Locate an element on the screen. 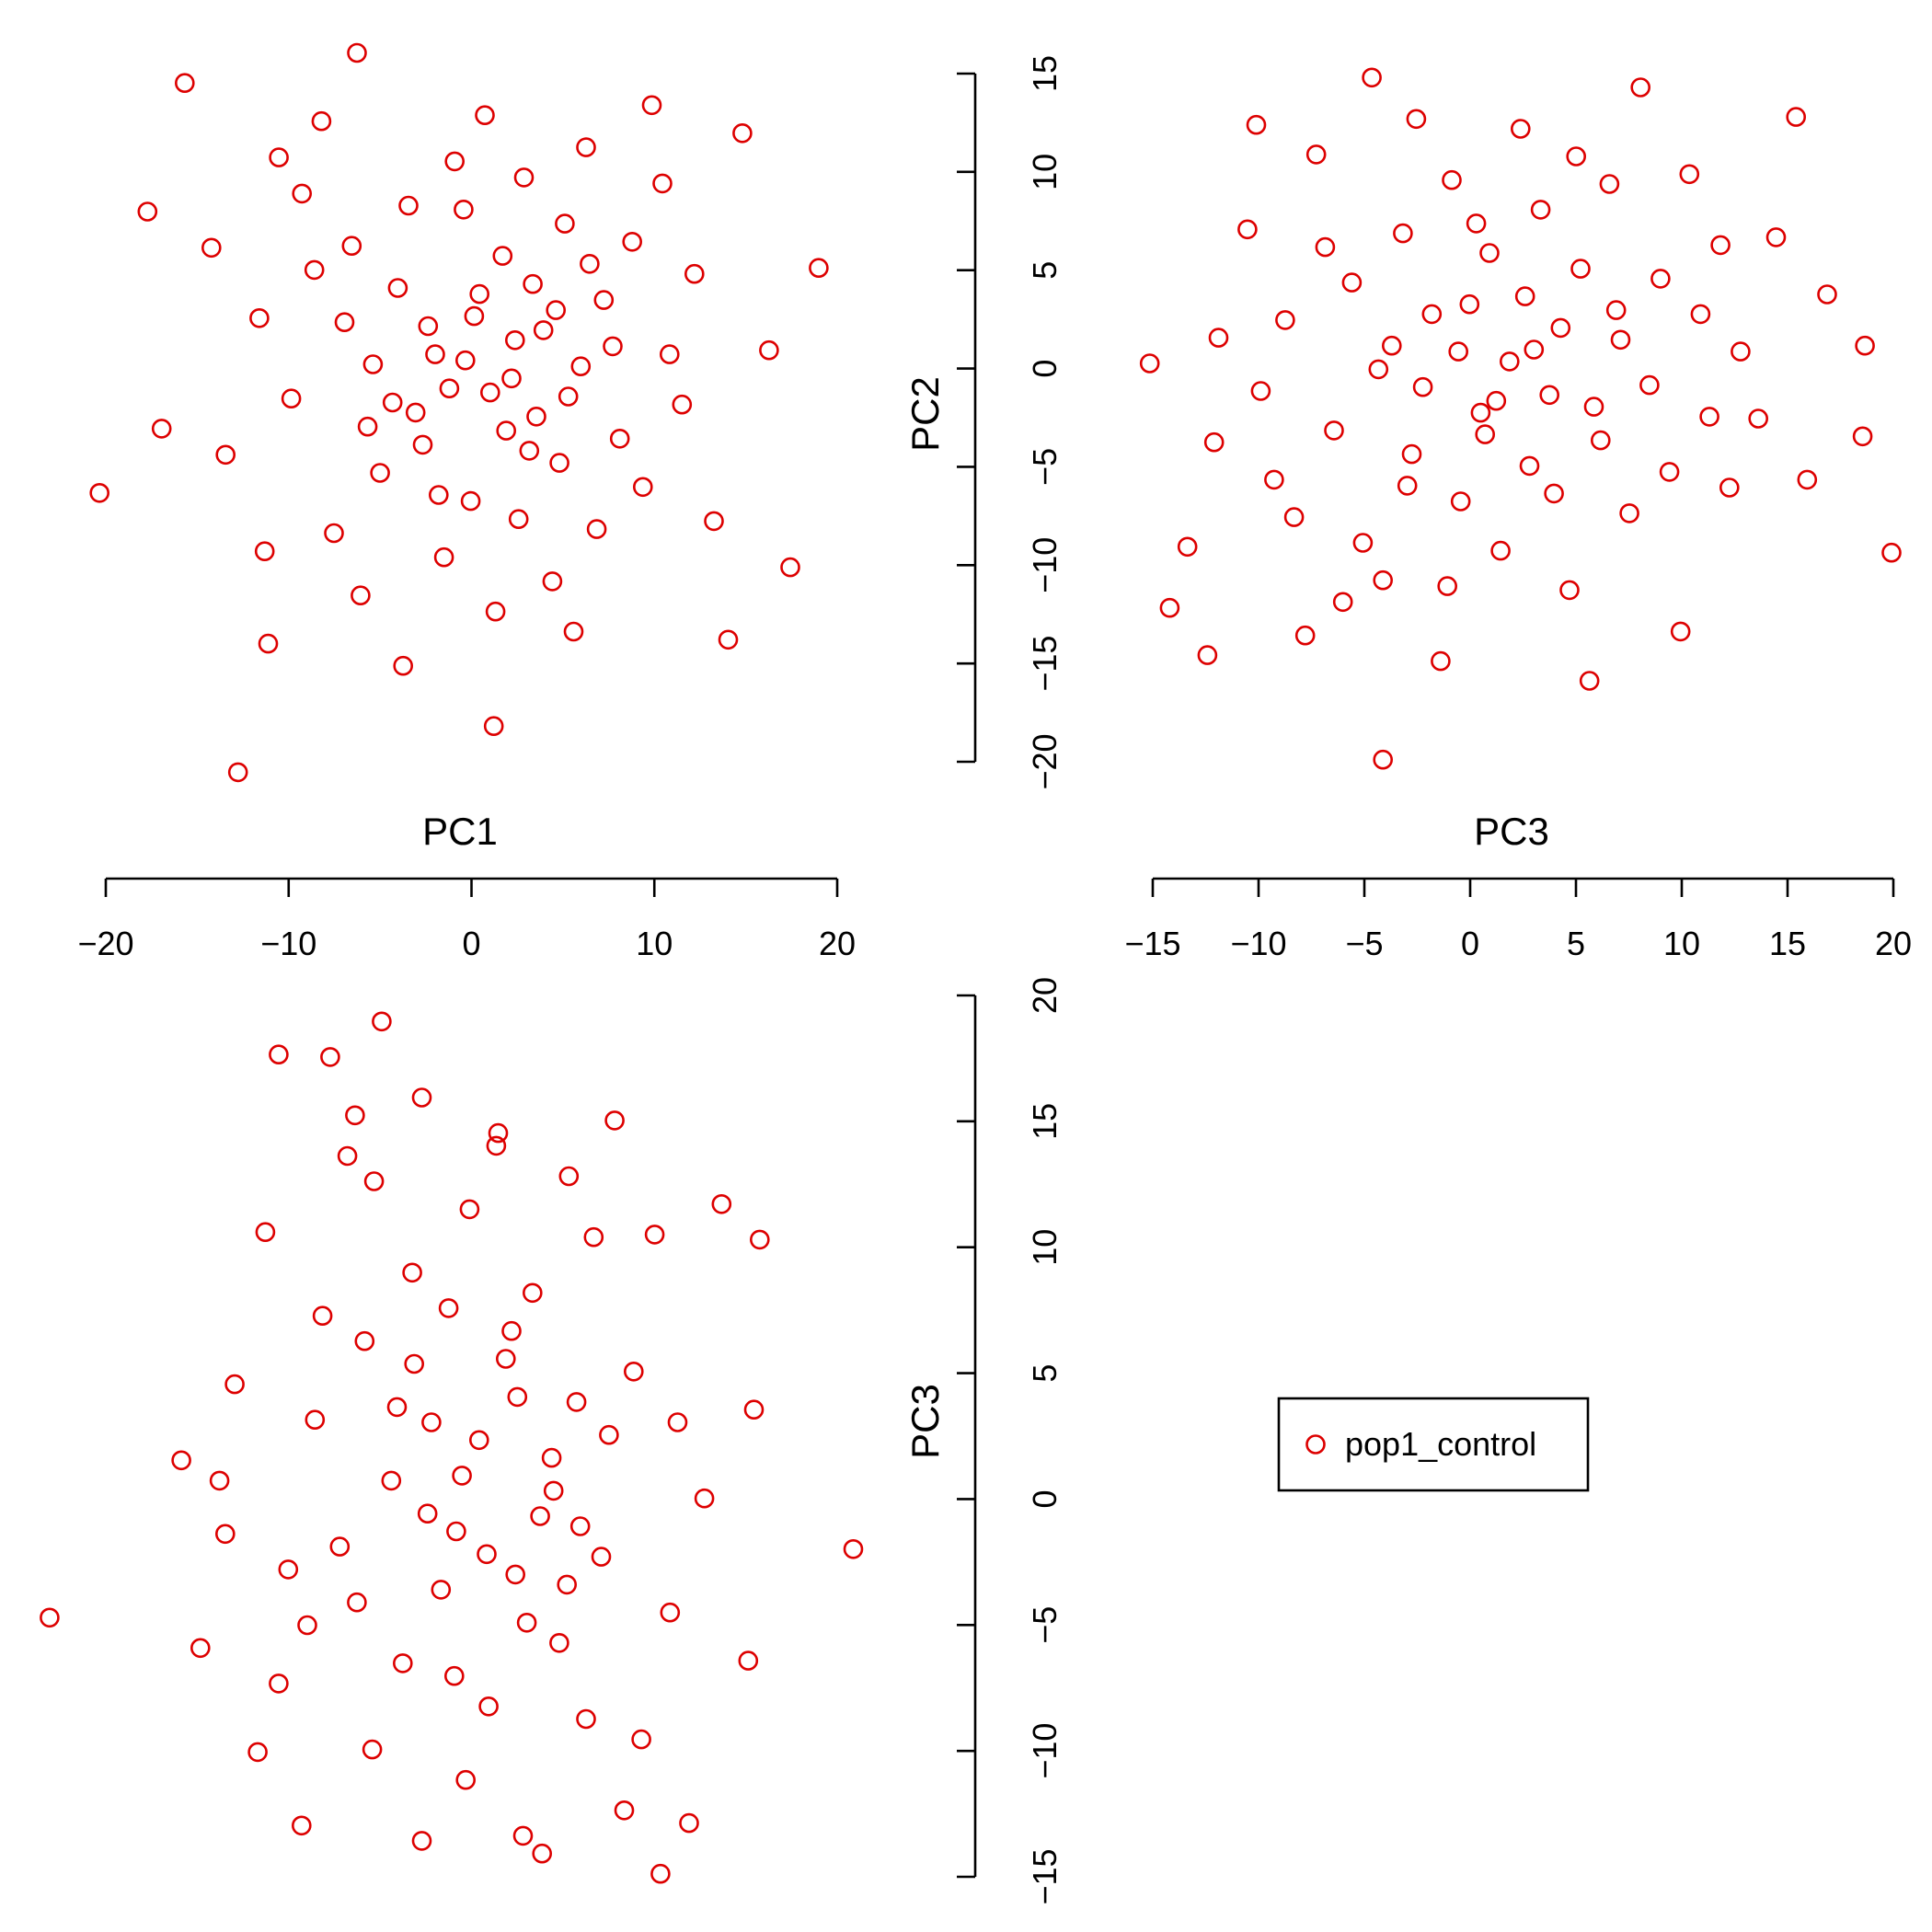  y-axis-pc3-tick-label: −5 is located at coordinates (1045, 1625).